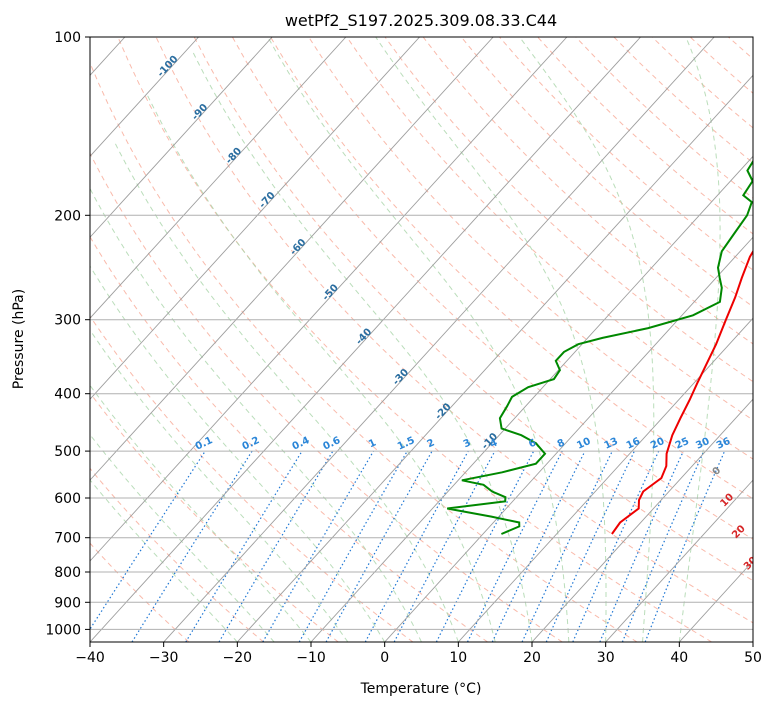 The height and width of the screenshot is (708, 775). I want to click on mixing-ratio-label: 0.4, so click(301, 443).